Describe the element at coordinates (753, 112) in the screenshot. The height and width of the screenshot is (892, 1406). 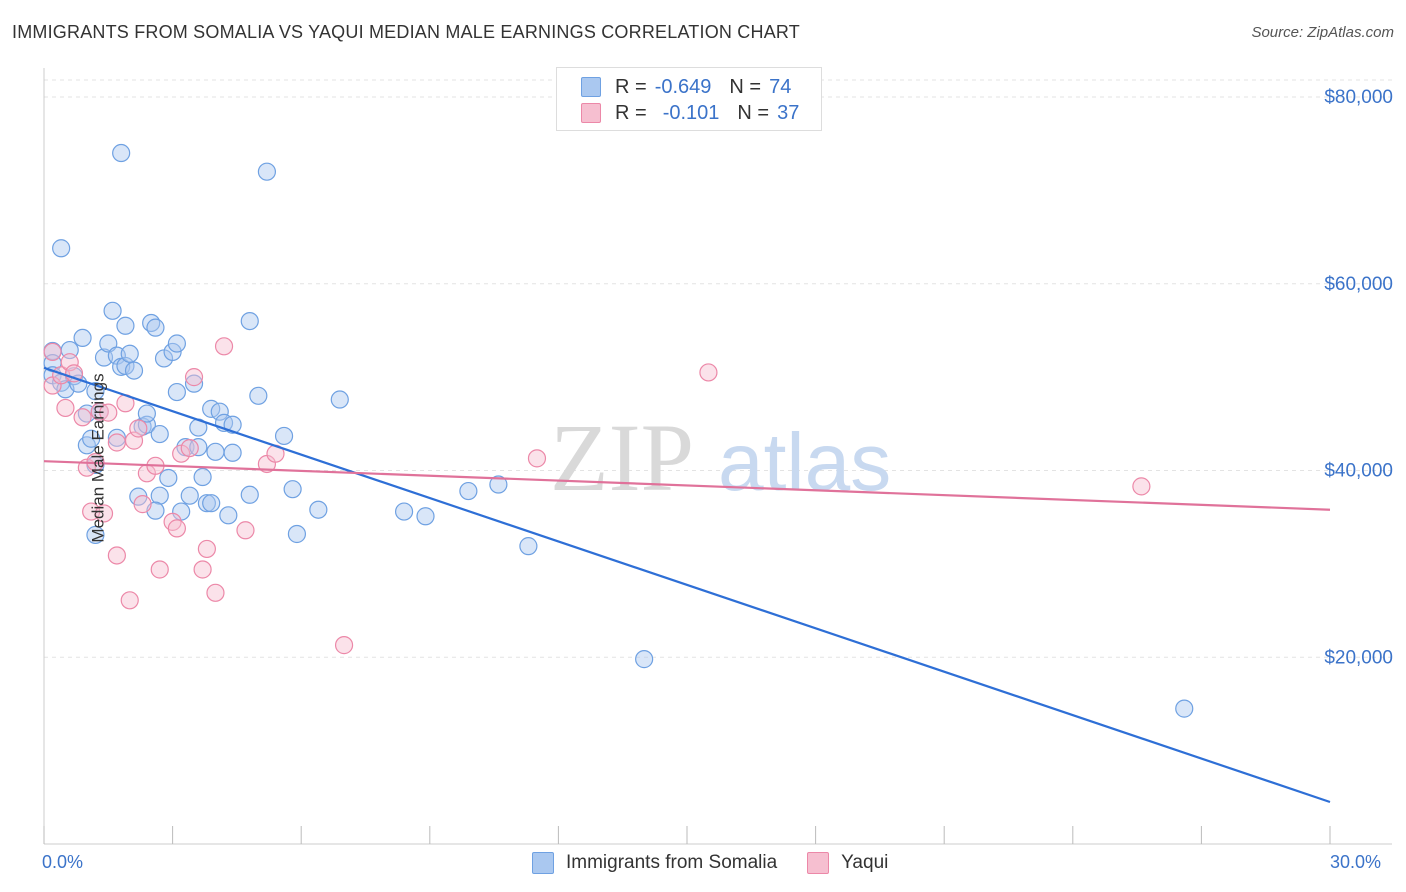
I see `n-label: N =` at that location.